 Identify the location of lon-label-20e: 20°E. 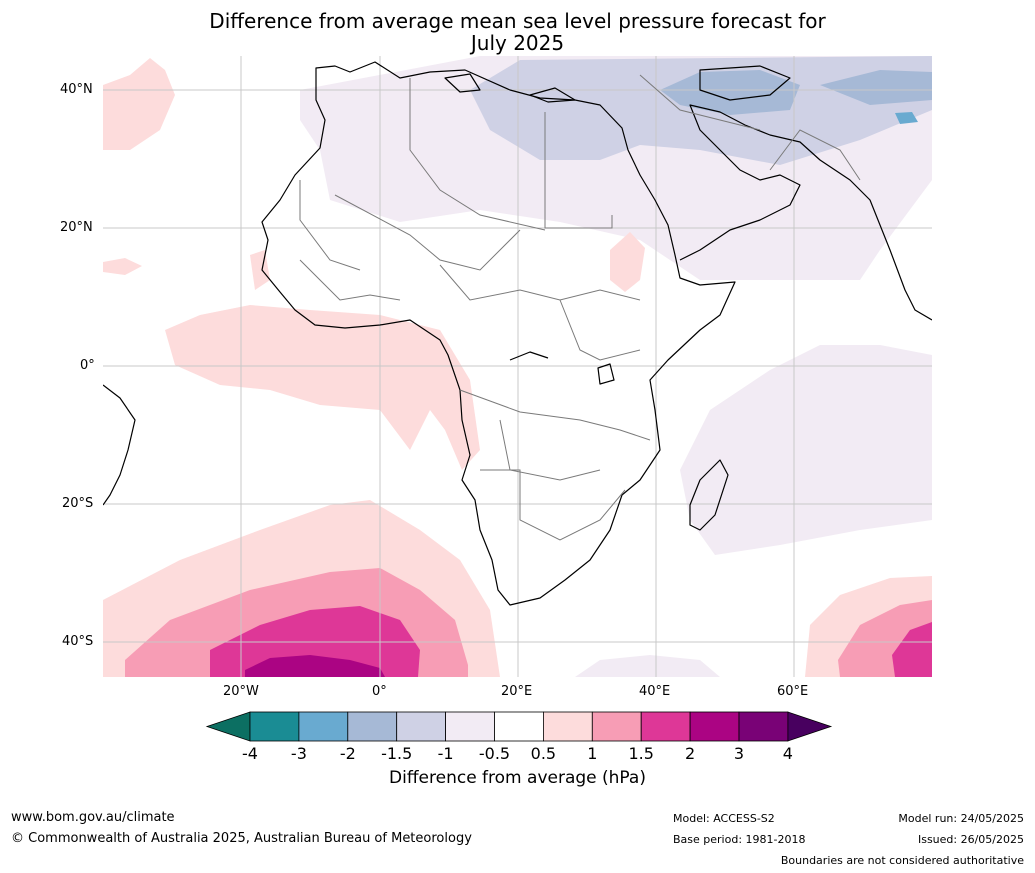
(517, 691).